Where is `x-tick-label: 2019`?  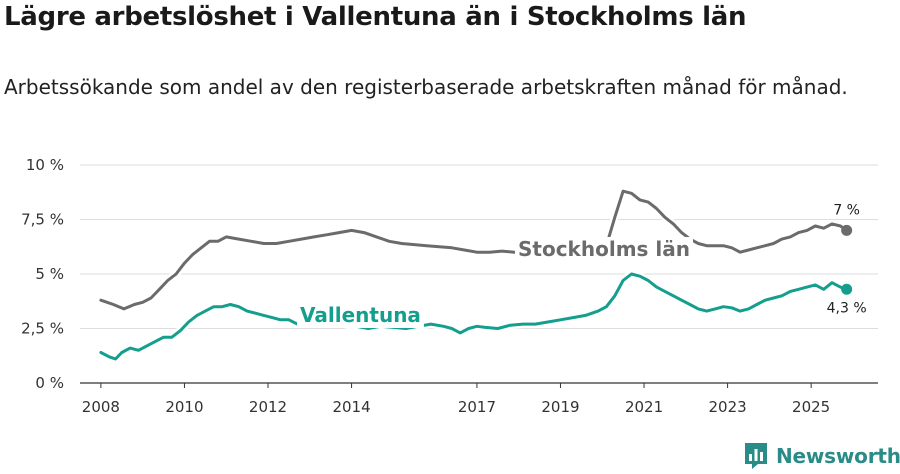
x-tick-label: 2019 is located at coordinates (560, 407).